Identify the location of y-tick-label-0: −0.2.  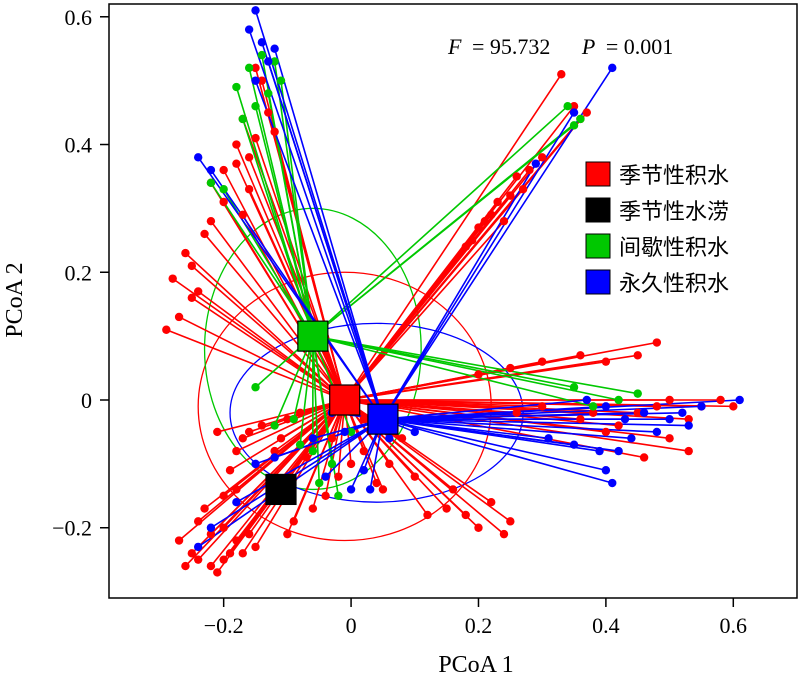
(72, 528).